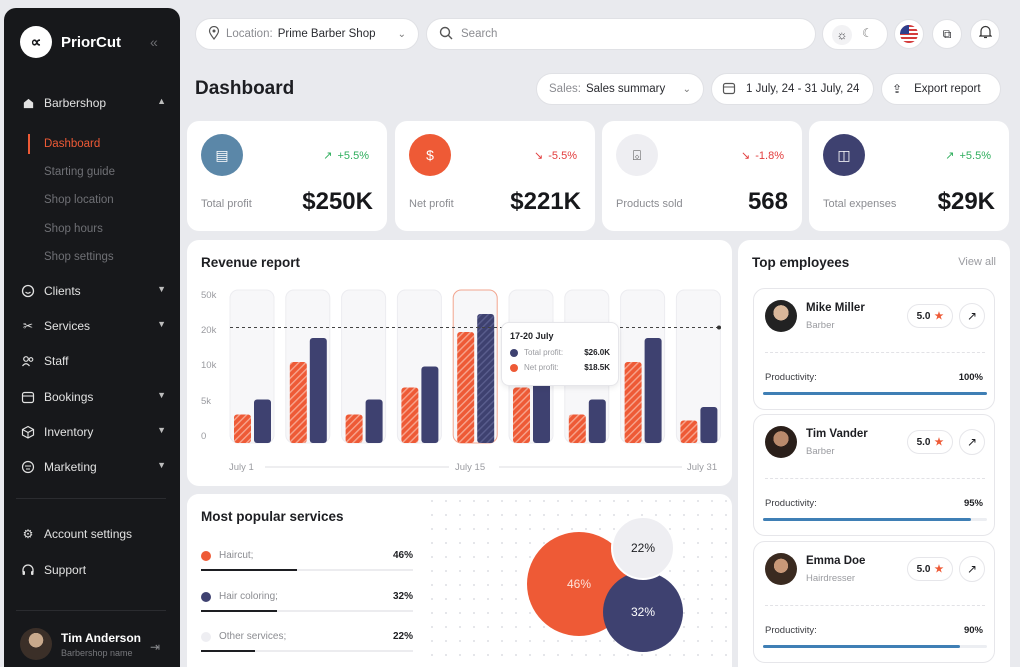 Image resolution: width=1020 pixels, height=667 pixels. Describe the element at coordinates (643, 548) in the screenshot. I see `bubble-other-services: 22%` at that location.